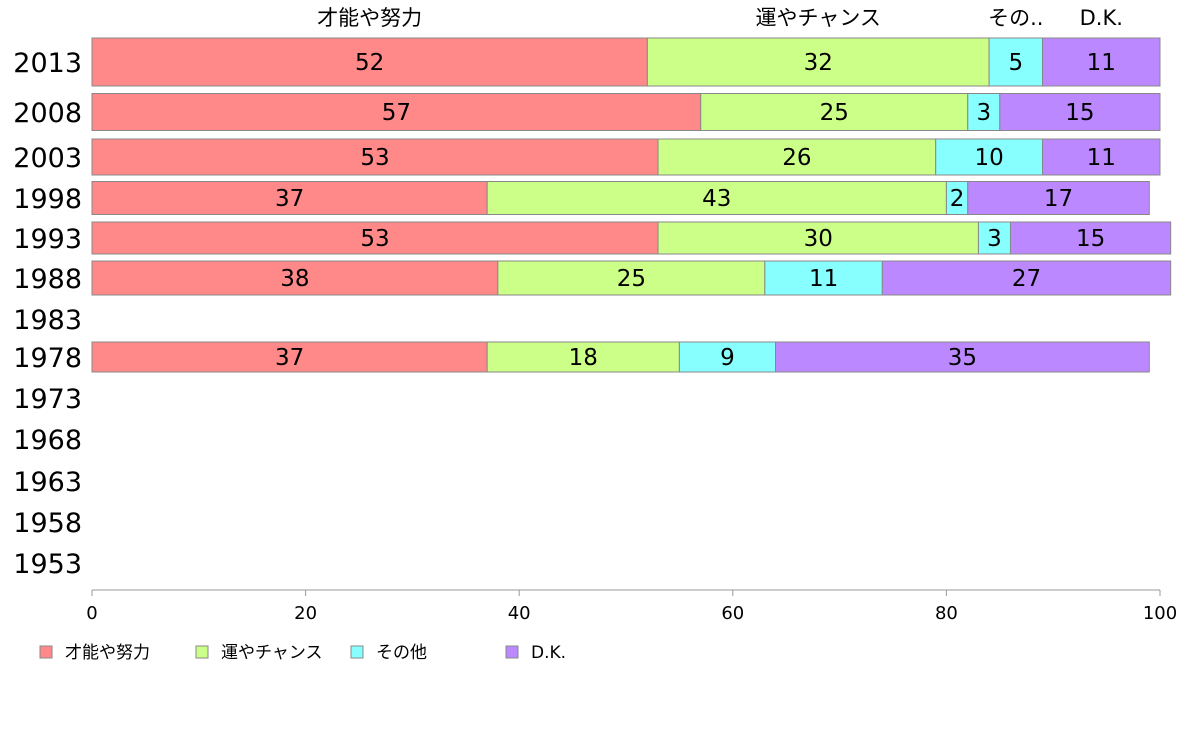  What do you see at coordinates (818, 18) in the screenshot?
I see `top-label-1: 運やチャンス` at bounding box center [818, 18].